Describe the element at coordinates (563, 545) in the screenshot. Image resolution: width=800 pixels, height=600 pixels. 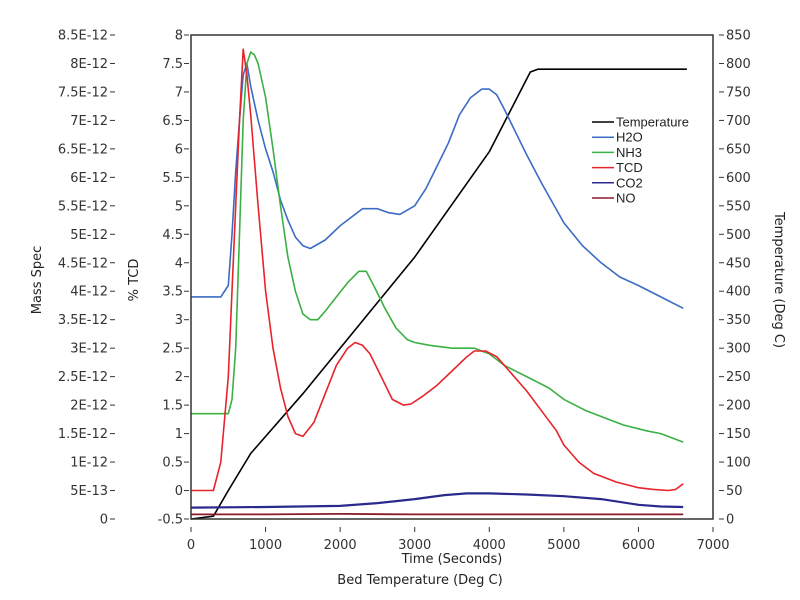
I see `x-tick-label: 5000` at that location.